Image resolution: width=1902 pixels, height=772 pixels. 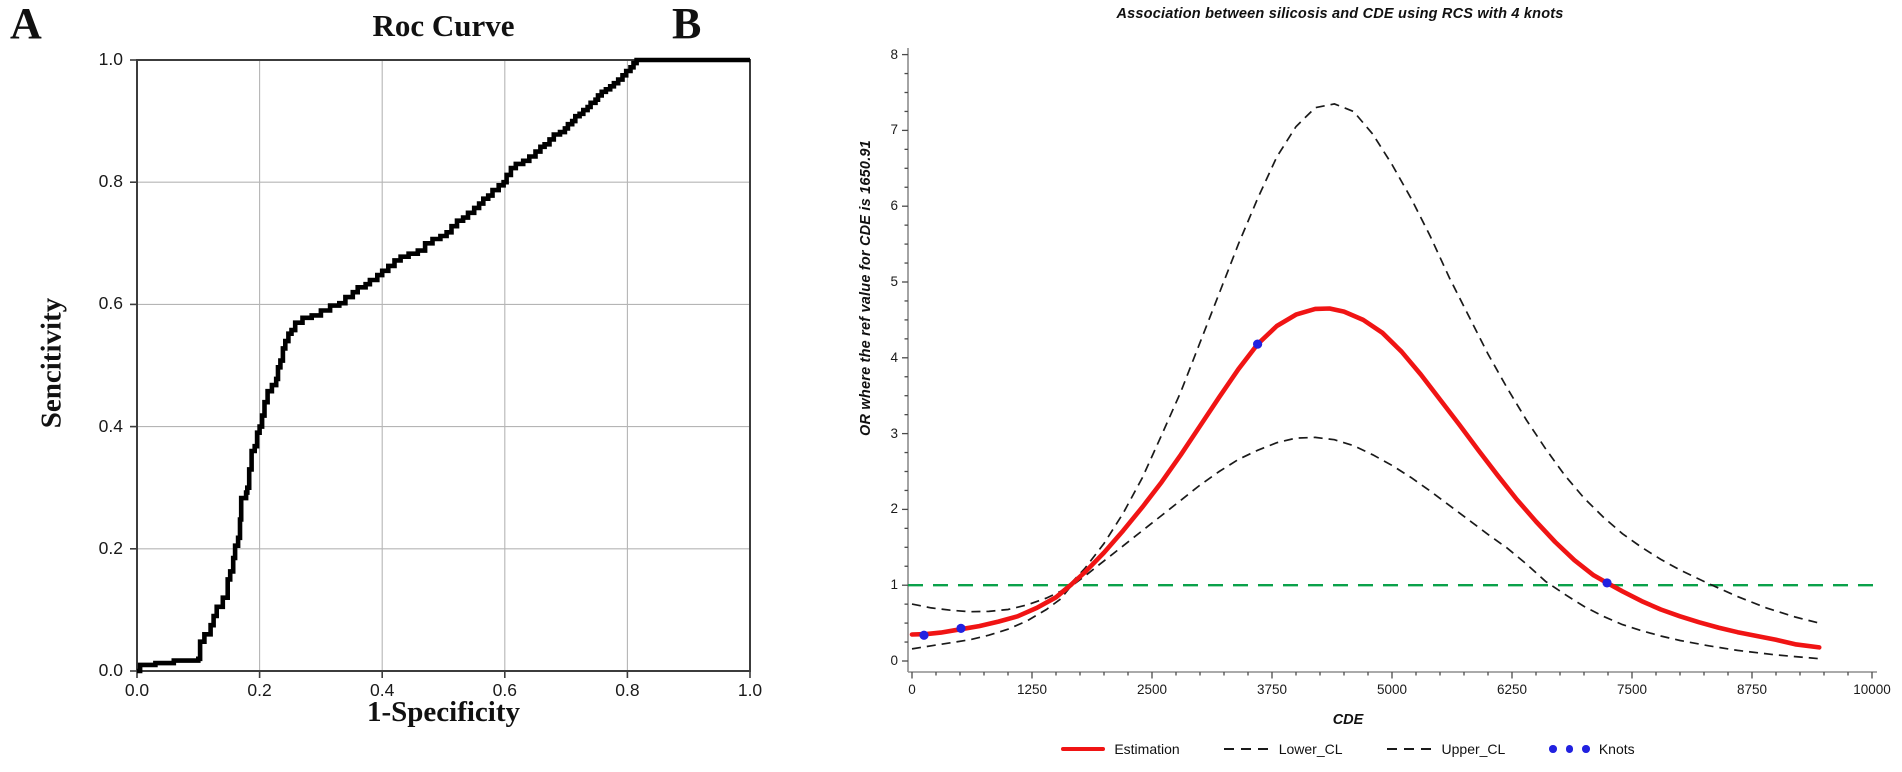 What do you see at coordinates (1409, 749) in the screenshot?
I see `upper-cl-dash-swatch-icon` at bounding box center [1409, 749].